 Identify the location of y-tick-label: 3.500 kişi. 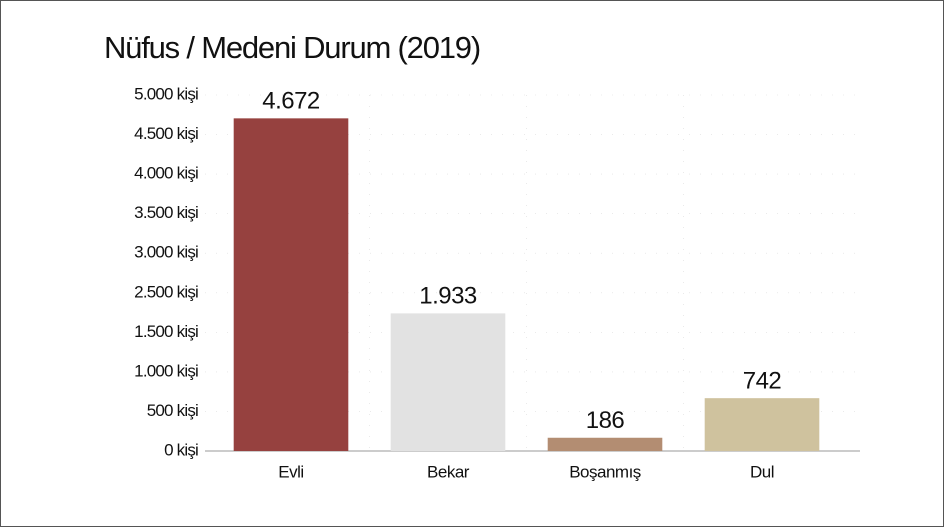
(166, 212).